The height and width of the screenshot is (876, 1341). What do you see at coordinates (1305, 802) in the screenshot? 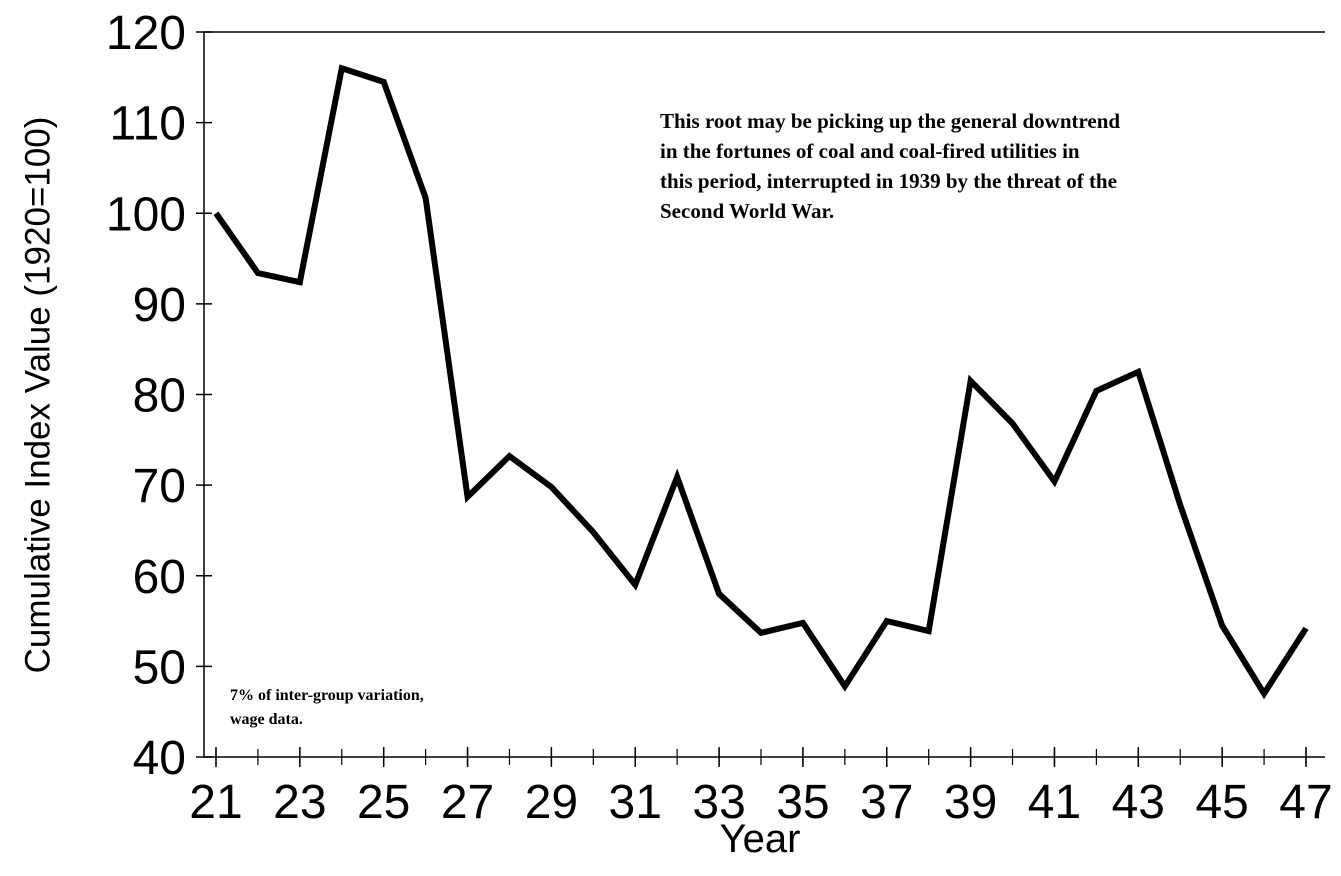
I see `x-tick-label: 47` at bounding box center [1305, 802].